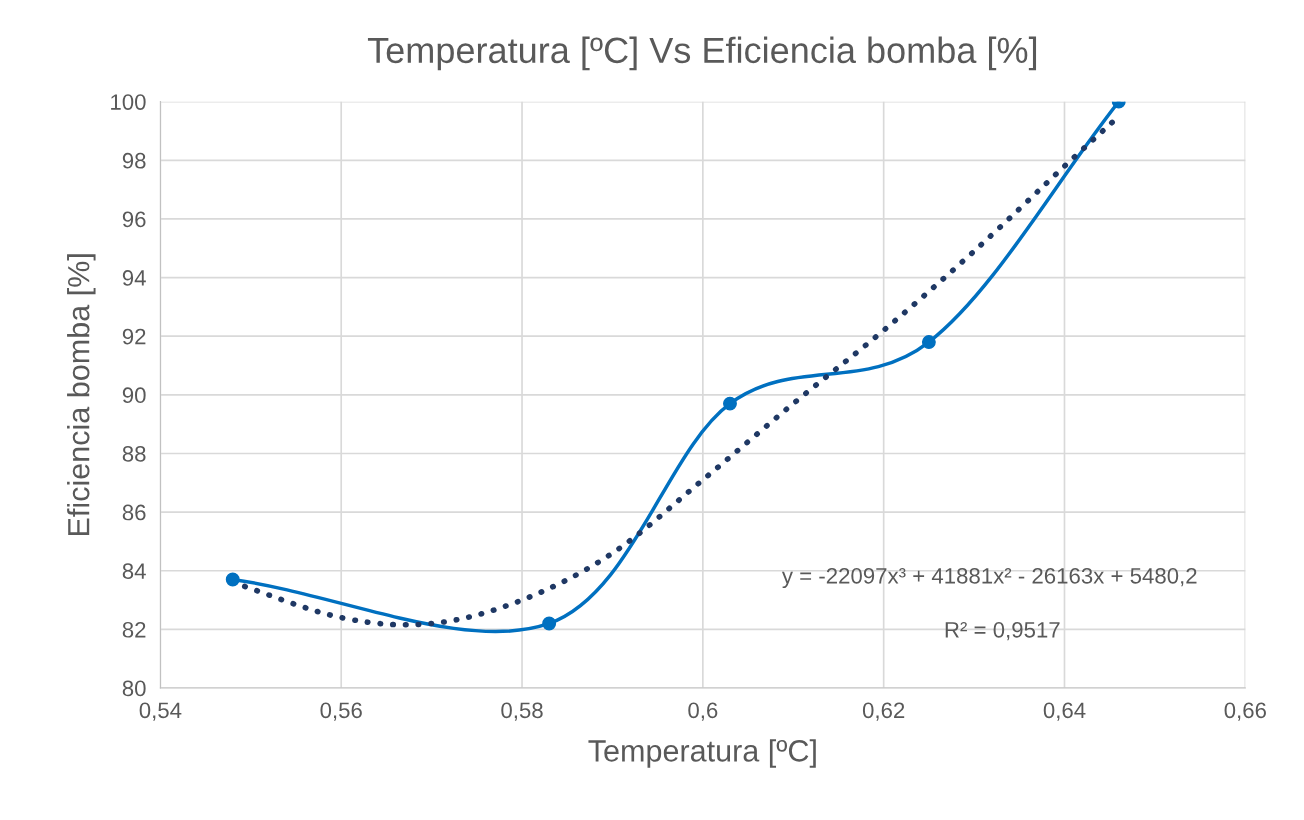  What do you see at coordinates (1002, 631) in the screenshot?
I see `annotation: R² = 0,9517` at bounding box center [1002, 631].